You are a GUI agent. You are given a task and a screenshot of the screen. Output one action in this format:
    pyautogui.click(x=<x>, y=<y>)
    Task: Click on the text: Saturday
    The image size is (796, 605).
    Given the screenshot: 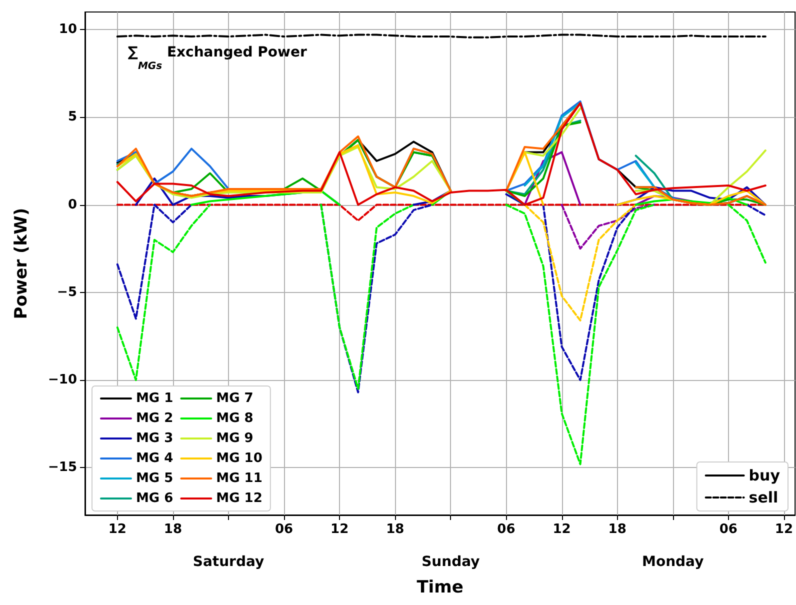 What is the action you would take?
    pyautogui.click(x=228, y=562)
    